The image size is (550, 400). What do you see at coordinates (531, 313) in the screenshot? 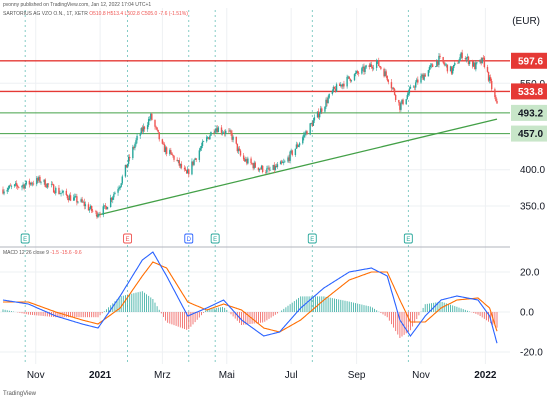
I see `macd-axis: -20.0 0.0 20.0` at bounding box center [531, 313].